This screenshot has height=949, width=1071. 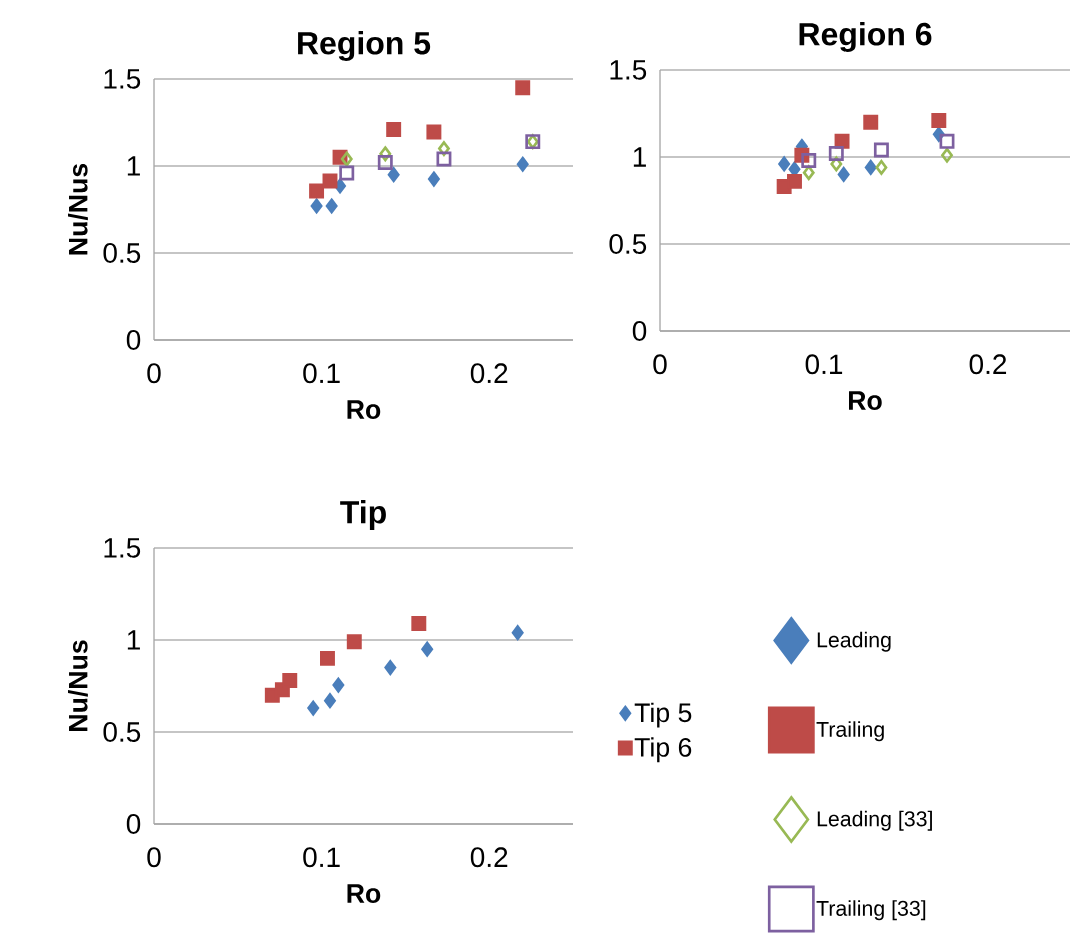 What do you see at coordinates (850, 731) in the screenshot?
I see `legend-label: Trailing` at bounding box center [850, 731].